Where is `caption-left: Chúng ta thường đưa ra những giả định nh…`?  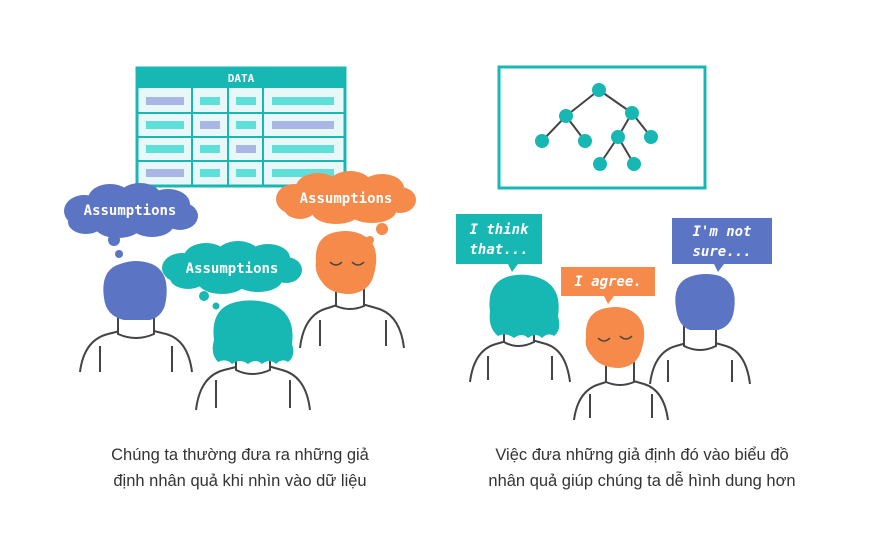
caption-left: Chúng ta thường đưa ra những giả định nh… is located at coordinates (240, 468).